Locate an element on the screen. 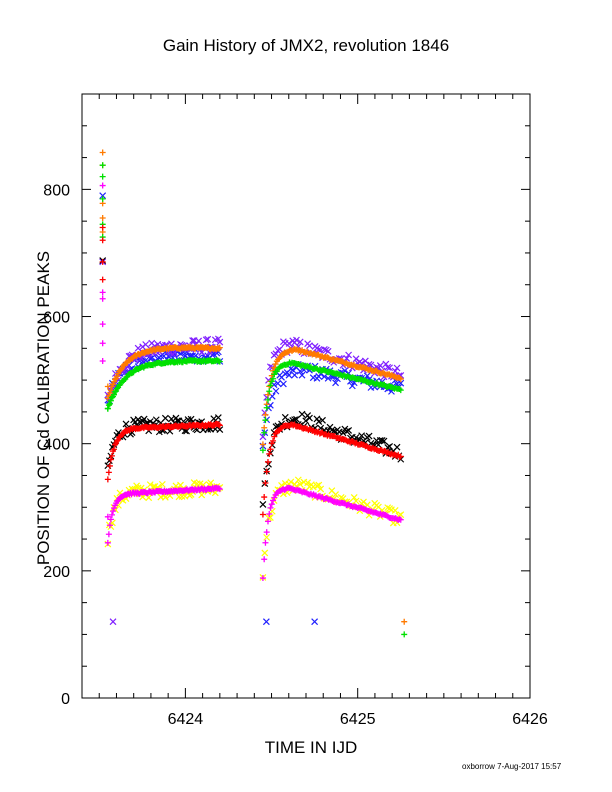 Image resolution: width=612 pixels, height=792 pixels. footer-stamp: oxborrow 7-Aug-2017 15:57 is located at coordinates (512, 766).